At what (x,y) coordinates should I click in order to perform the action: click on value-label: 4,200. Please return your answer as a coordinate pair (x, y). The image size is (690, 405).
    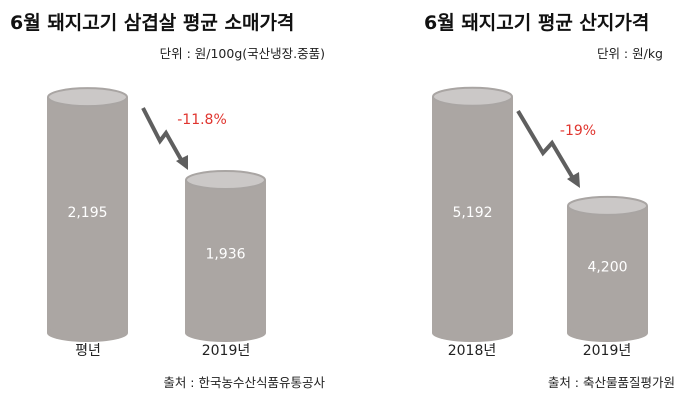
    Looking at the image, I should click on (607, 267).